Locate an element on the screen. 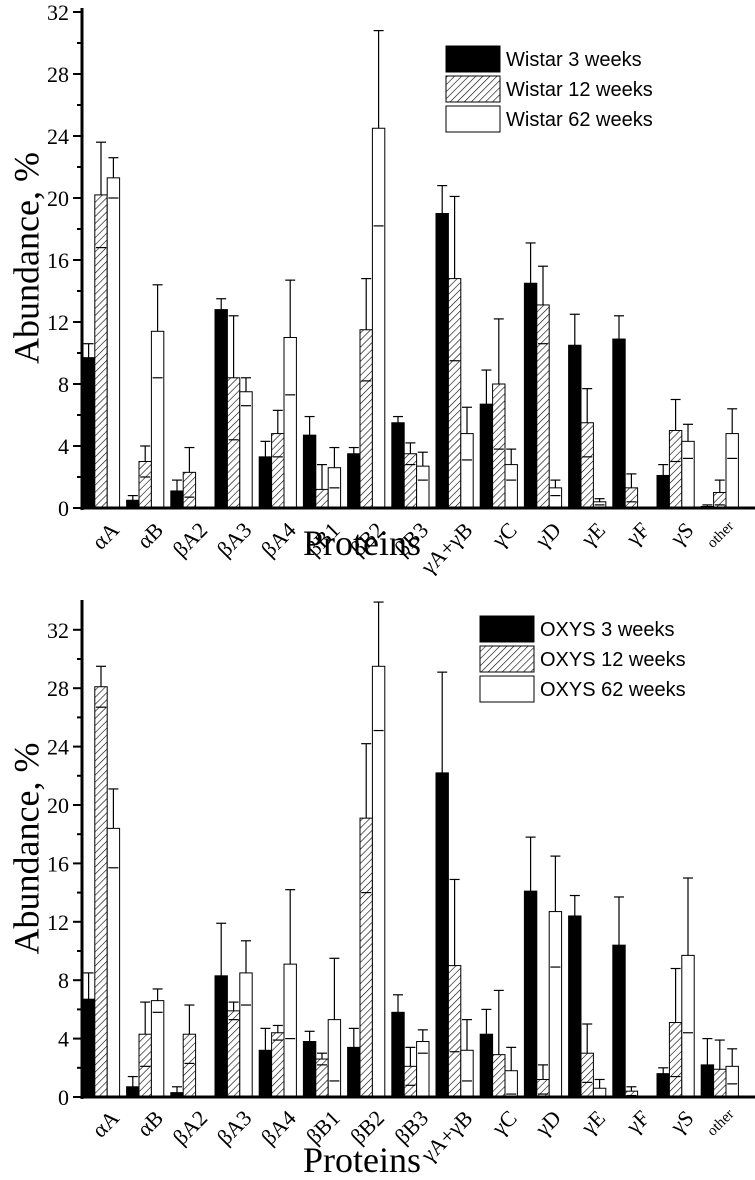 The width and height of the screenshot is (755, 1180). category-label: γC is located at coordinates (504, 535).